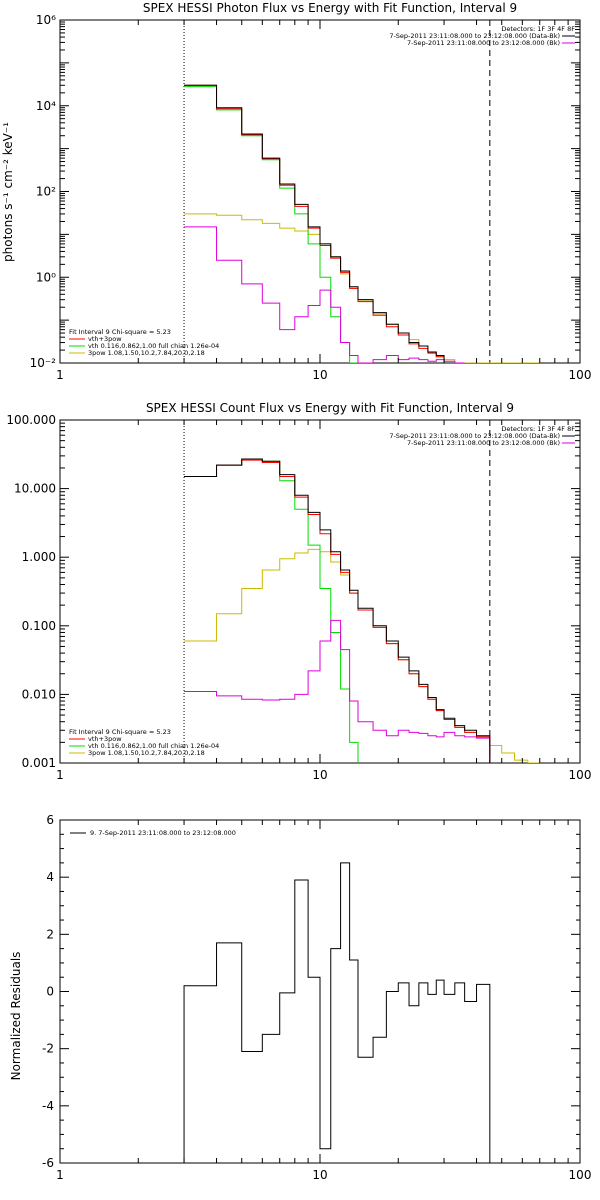 This screenshot has width=600, height=1200. Describe the element at coordinates (50, 820) in the screenshot. I see `y-tick-label: 6` at that location.